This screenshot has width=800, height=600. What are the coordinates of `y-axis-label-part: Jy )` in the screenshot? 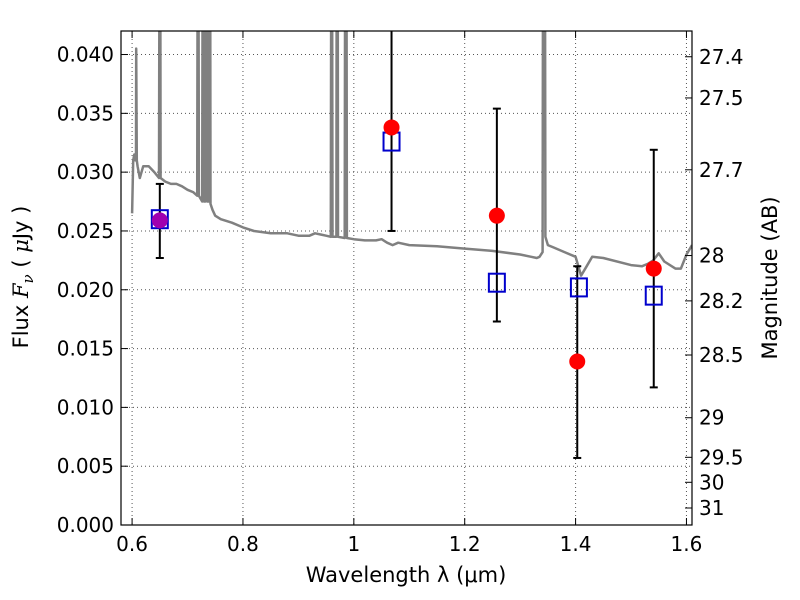 It's located at (21, 224).